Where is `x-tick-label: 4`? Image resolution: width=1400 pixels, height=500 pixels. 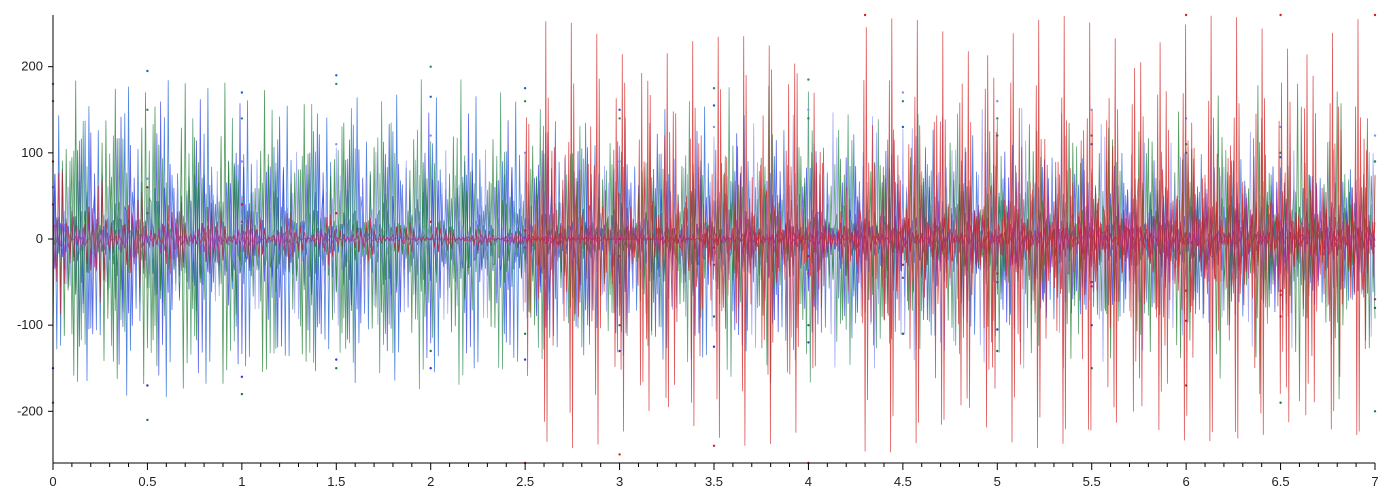 x-tick-label: 4 is located at coordinates (808, 481).